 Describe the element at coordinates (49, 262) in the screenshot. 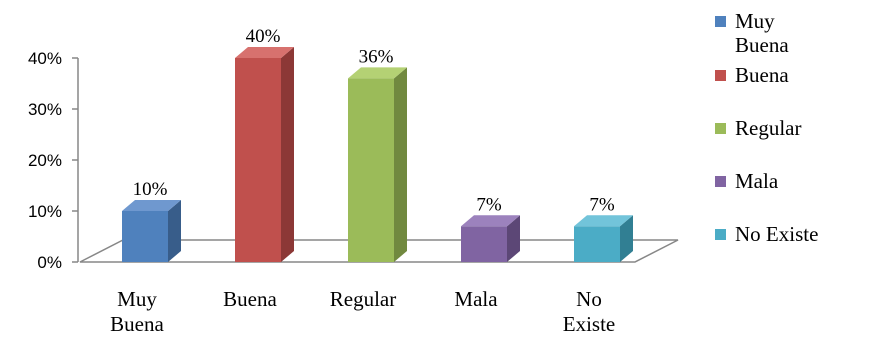

I see `y-tick-label: 0%` at that location.